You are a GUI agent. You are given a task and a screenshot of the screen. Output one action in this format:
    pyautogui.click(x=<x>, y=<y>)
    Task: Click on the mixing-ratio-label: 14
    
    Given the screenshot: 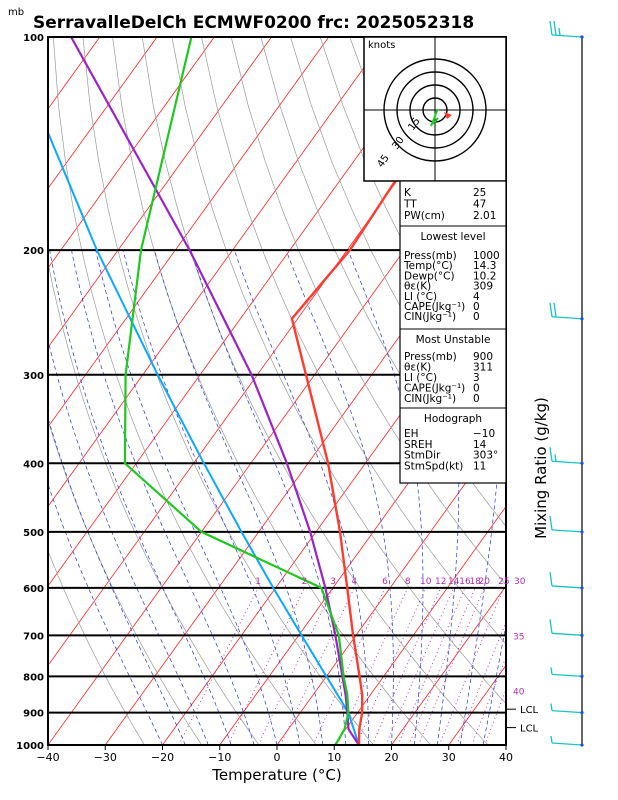 What is the action you would take?
    pyautogui.click(x=454, y=582)
    